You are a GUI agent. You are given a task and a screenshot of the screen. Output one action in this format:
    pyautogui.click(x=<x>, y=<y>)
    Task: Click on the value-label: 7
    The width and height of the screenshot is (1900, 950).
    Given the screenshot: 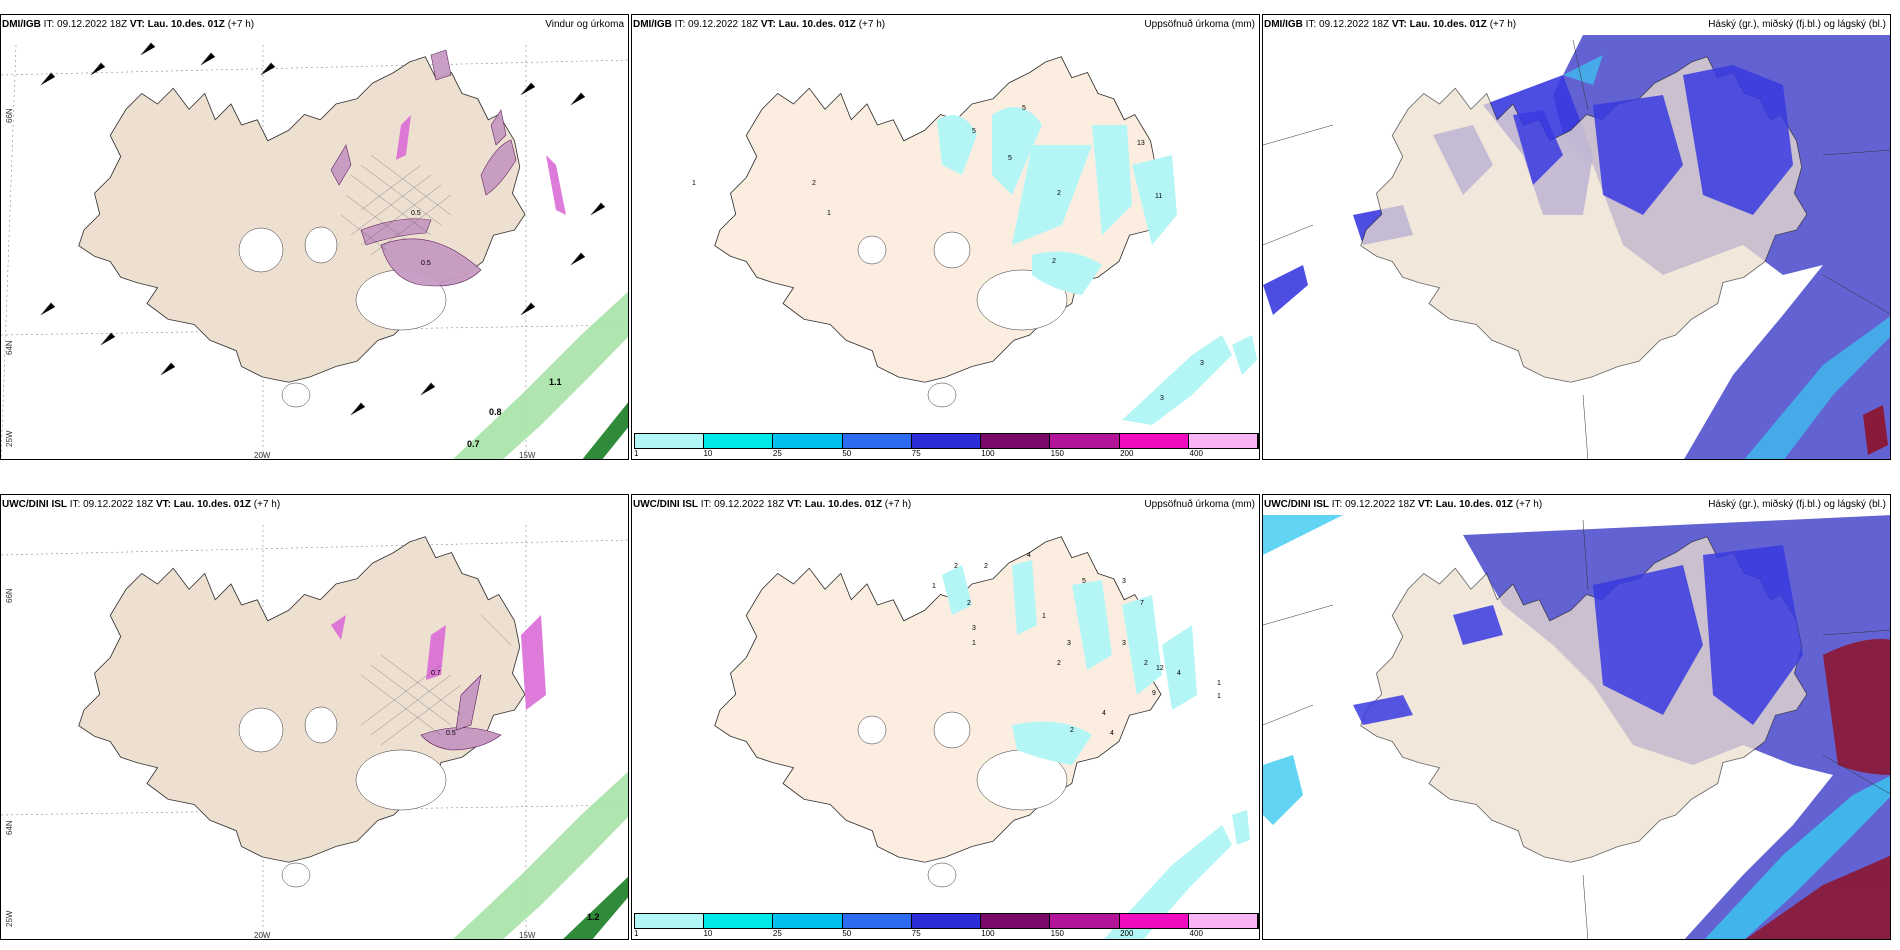 What is the action you would take?
    pyautogui.click(x=1142, y=603)
    